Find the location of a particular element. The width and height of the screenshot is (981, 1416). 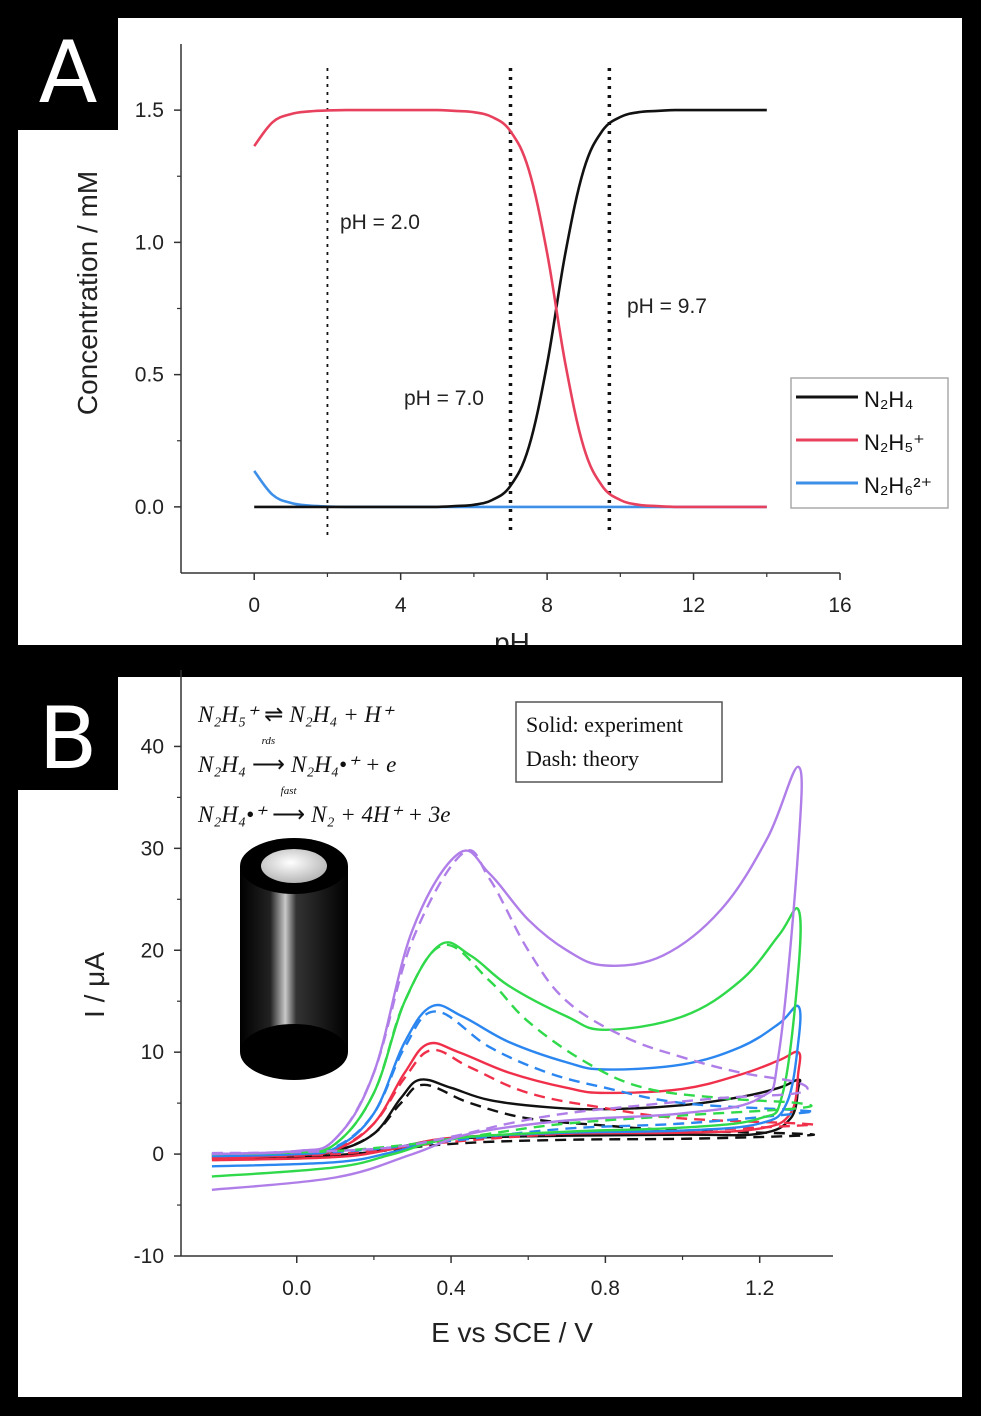

y-tick-label: 10 is located at coordinates (152, 1052).